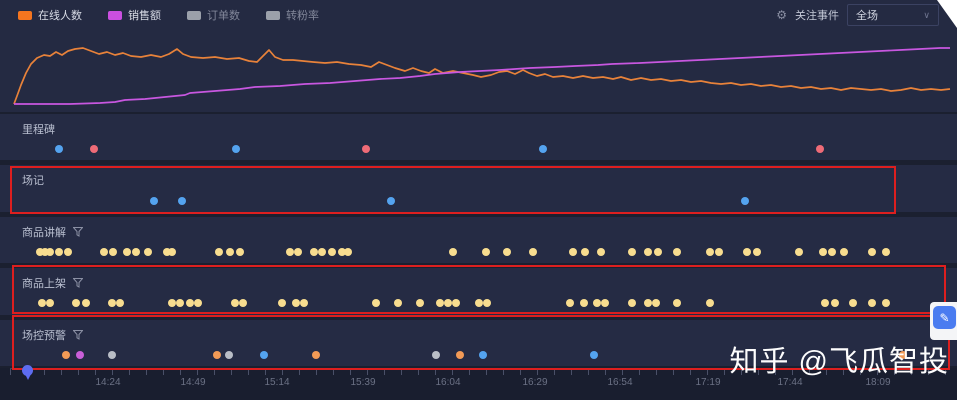  What do you see at coordinates (944, 317) in the screenshot?
I see `edit-pen-button: ✎` at bounding box center [944, 317].